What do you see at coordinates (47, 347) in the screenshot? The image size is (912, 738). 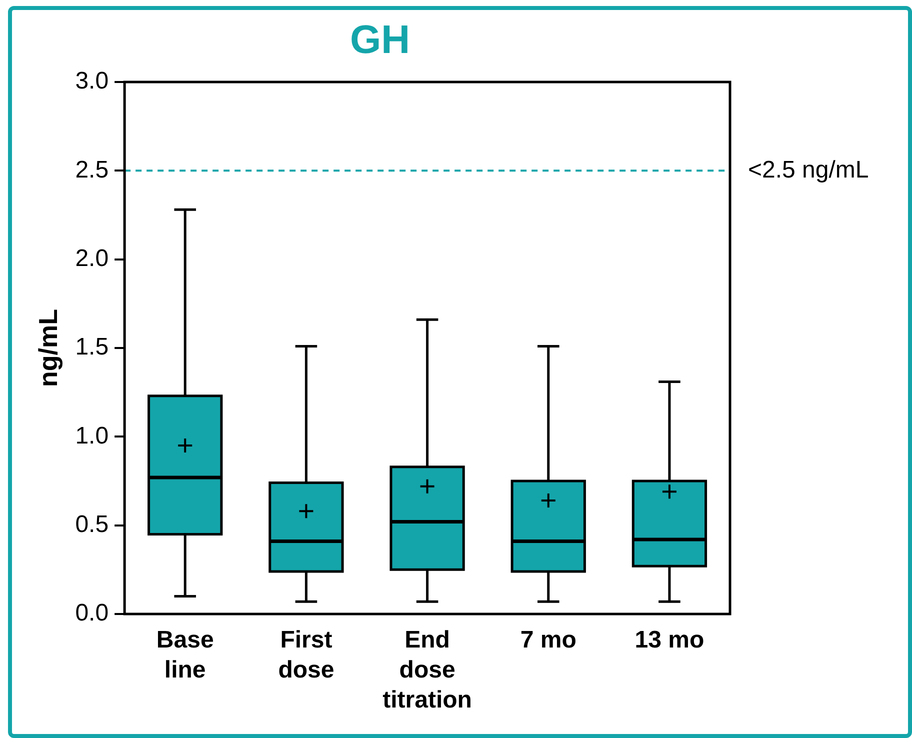 I see `y-axis-title: ng/mL` at bounding box center [47, 347].